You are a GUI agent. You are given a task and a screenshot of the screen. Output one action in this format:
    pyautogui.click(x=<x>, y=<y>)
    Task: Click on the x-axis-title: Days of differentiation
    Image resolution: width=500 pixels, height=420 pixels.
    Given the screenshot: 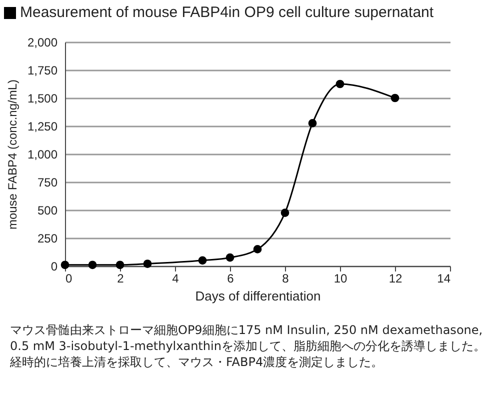 What is the action you would take?
    pyautogui.click(x=258, y=296)
    